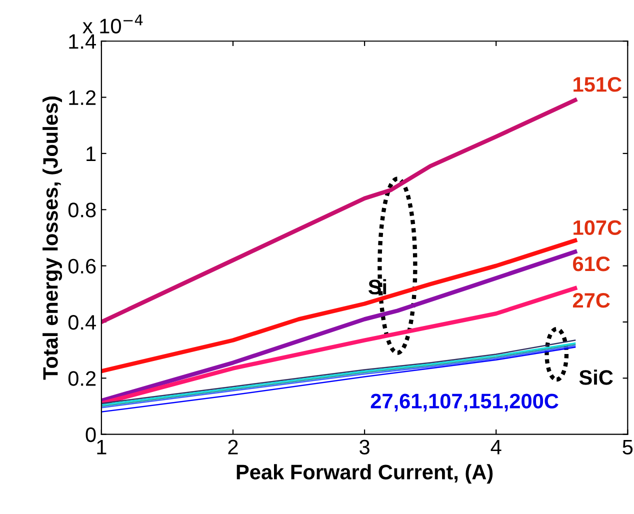 Image resolution: width=634 pixels, height=514 pixels. I want to click on annotation: 27,61,107,151,200C, so click(464, 403).